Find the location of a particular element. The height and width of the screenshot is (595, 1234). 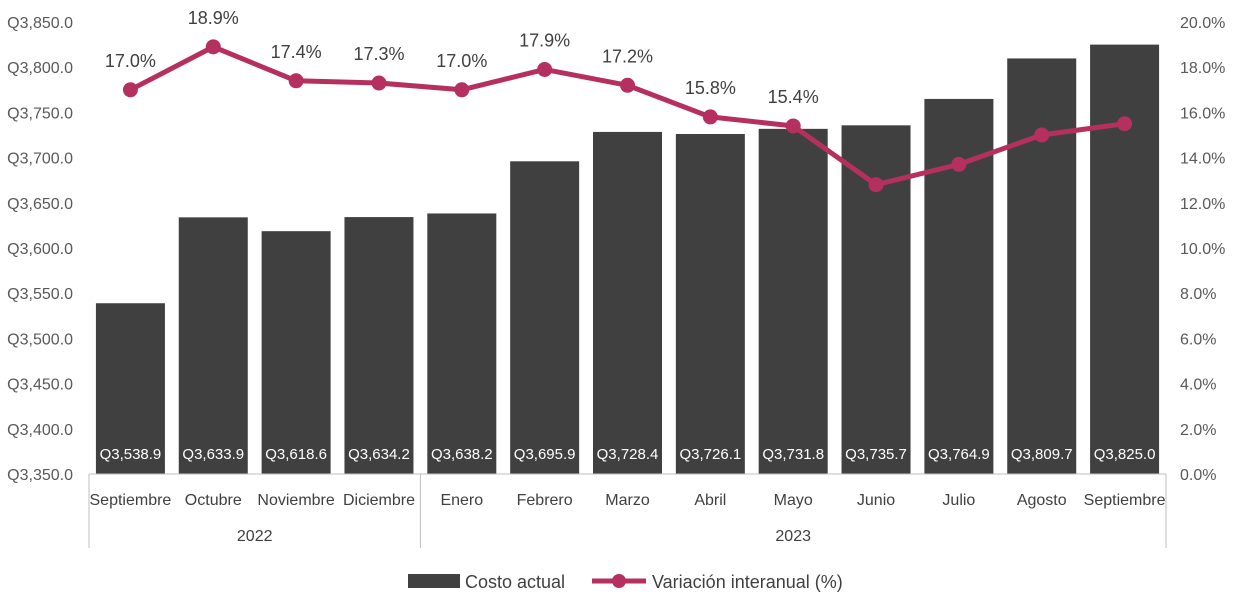

line-data-label: 17.9% is located at coordinates (544, 40).